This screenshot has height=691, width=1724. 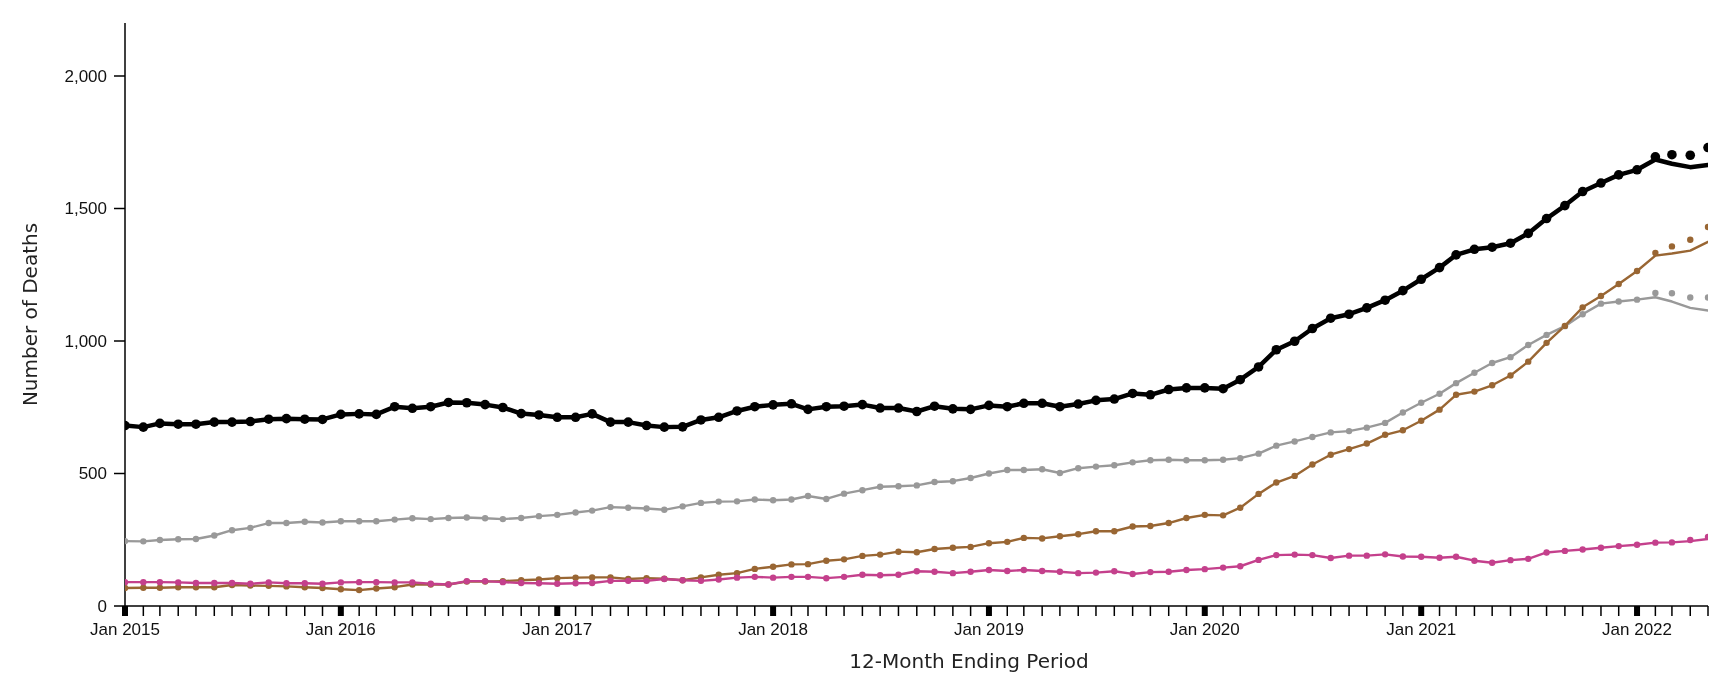 What do you see at coordinates (557, 629) in the screenshot?
I see `x-tick-label: Jan 2017` at bounding box center [557, 629].